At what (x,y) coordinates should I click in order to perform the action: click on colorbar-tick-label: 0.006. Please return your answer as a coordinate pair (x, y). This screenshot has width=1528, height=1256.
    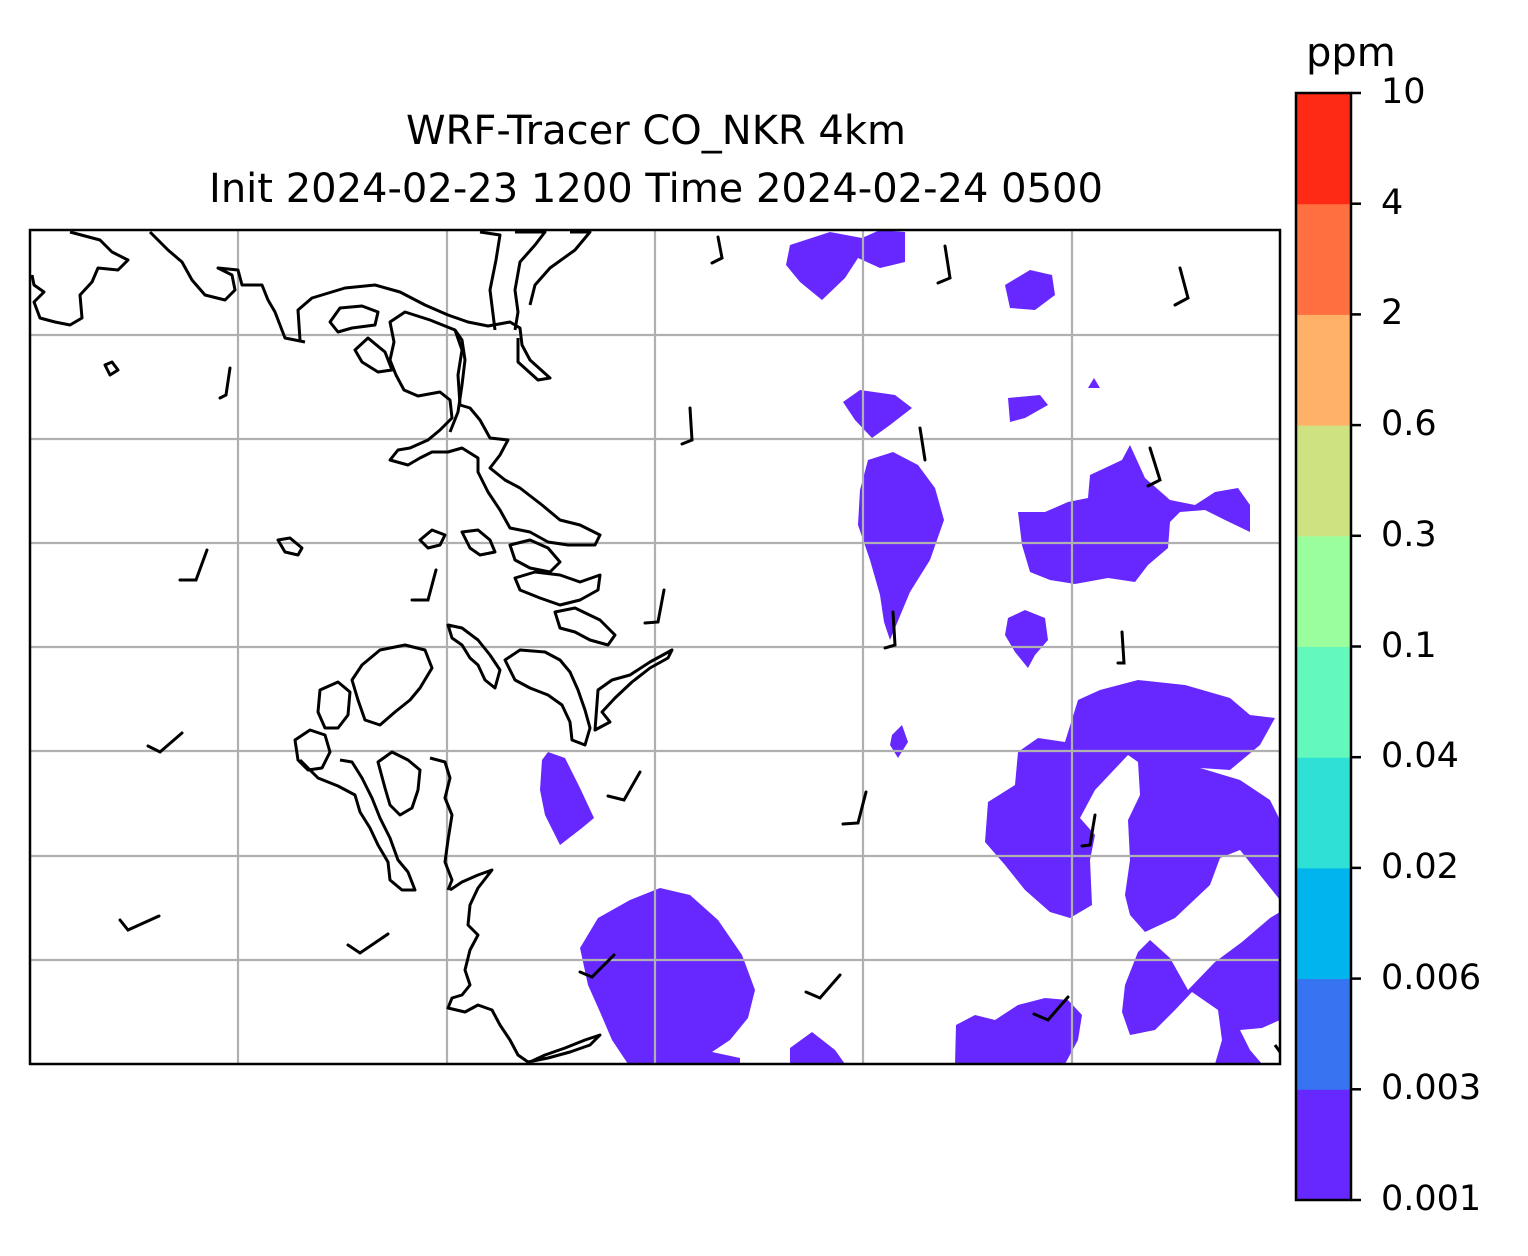
    Looking at the image, I should click on (1431, 977).